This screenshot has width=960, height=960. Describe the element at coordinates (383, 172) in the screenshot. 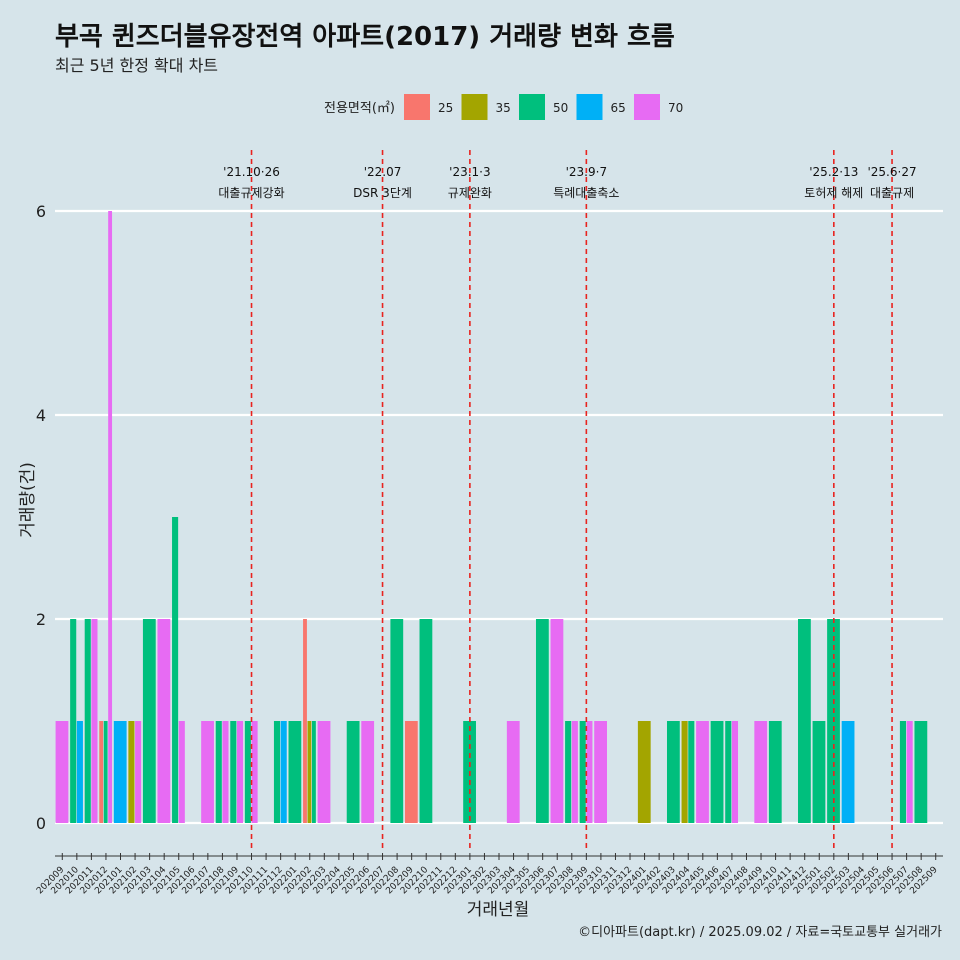

I see `event-date-label: '22.07` at that location.